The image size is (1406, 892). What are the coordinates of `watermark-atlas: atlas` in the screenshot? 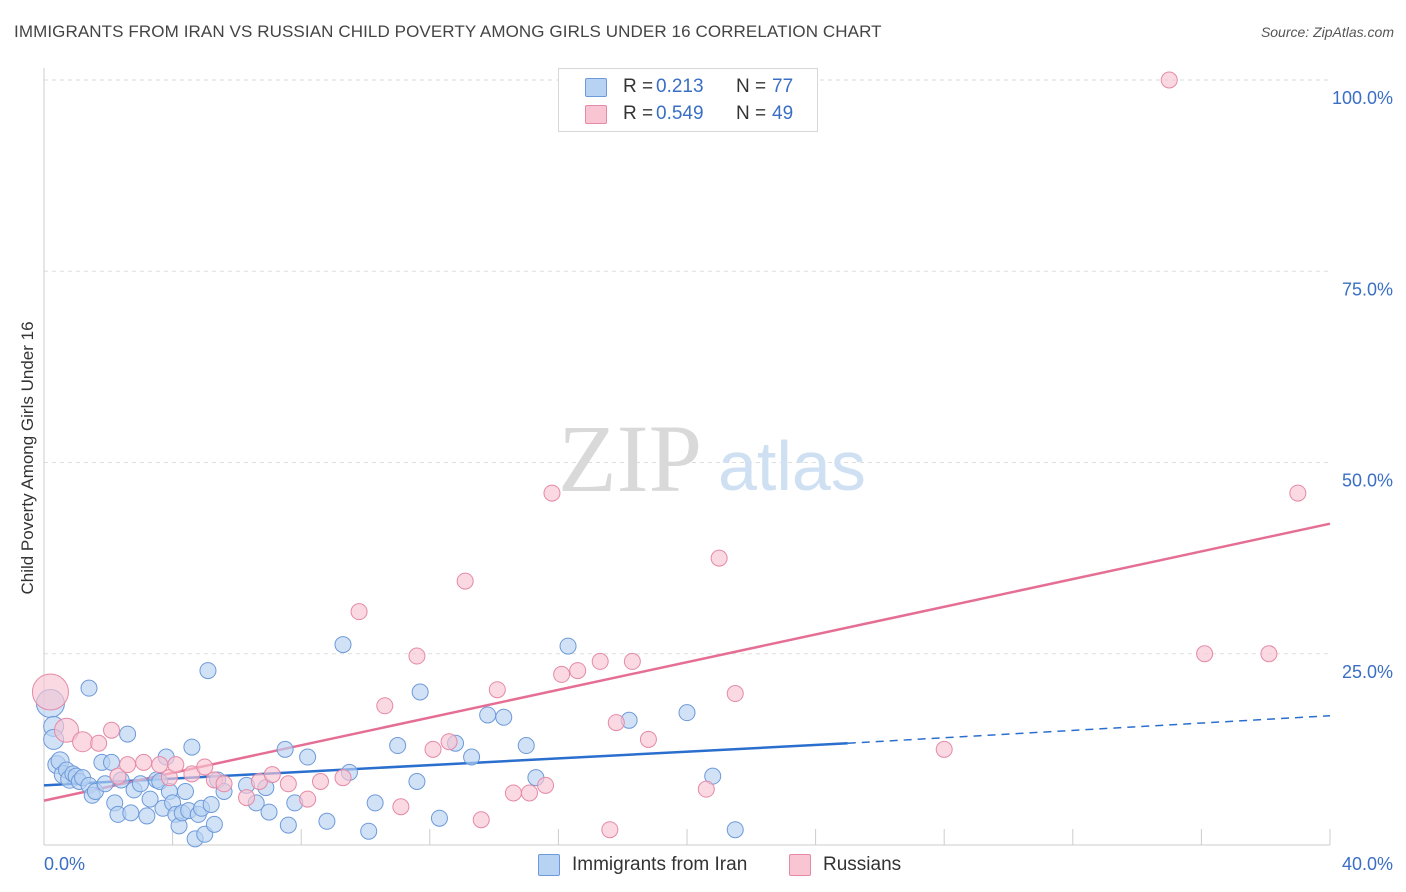 It's located at (792, 466).